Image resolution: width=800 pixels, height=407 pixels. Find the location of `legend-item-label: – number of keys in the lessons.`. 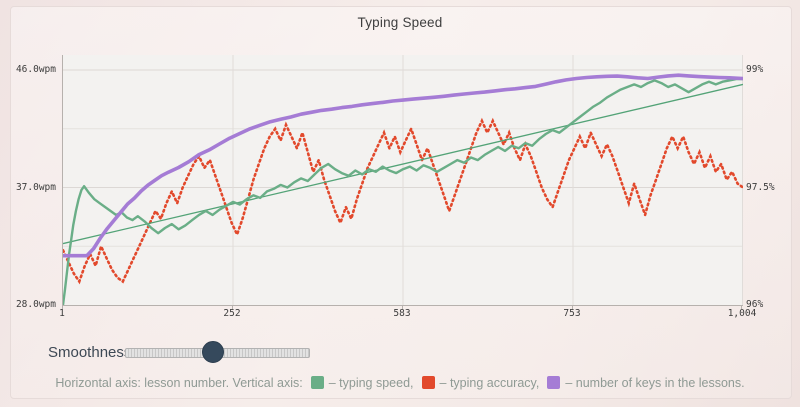

legend-item-label: – number of keys in the lessons. is located at coordinates (655, 383).